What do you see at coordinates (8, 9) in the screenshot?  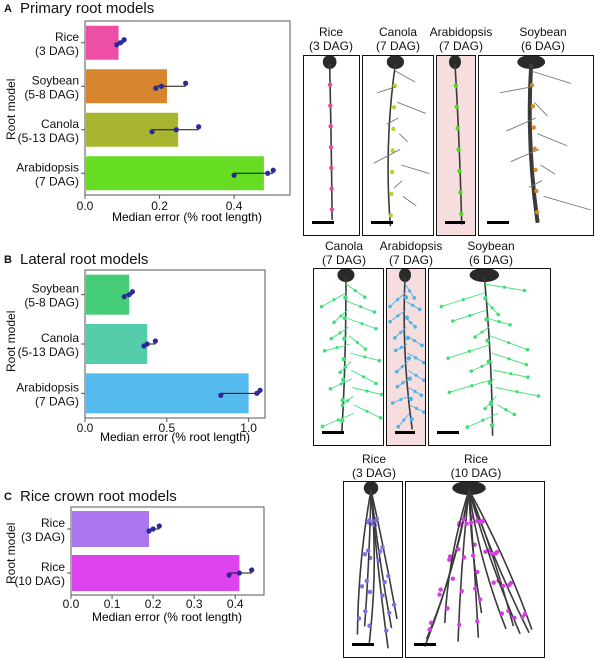 I see `panel-a-letter: A` at bounding box center [8, 9].